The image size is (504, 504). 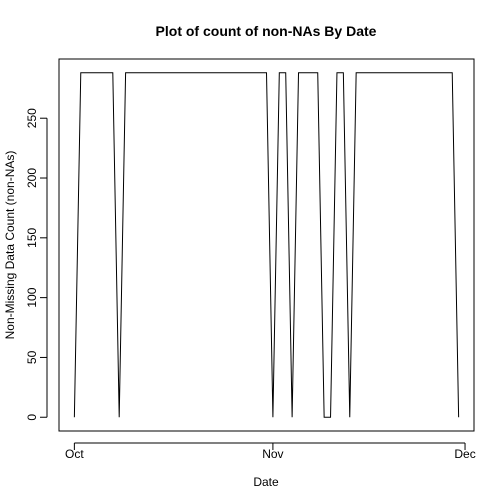 I want to click on y-tick-label: 100, so click(x=32, y=297).